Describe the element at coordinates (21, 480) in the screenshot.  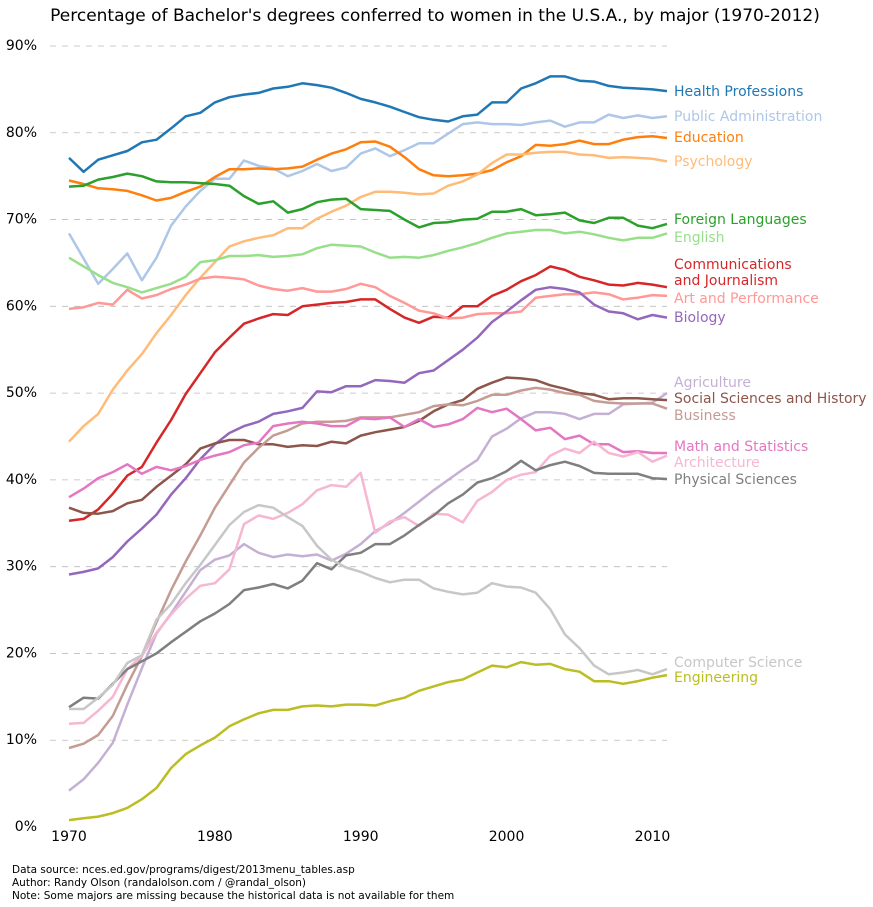
I see `y-tick-label: 40%` at that location.